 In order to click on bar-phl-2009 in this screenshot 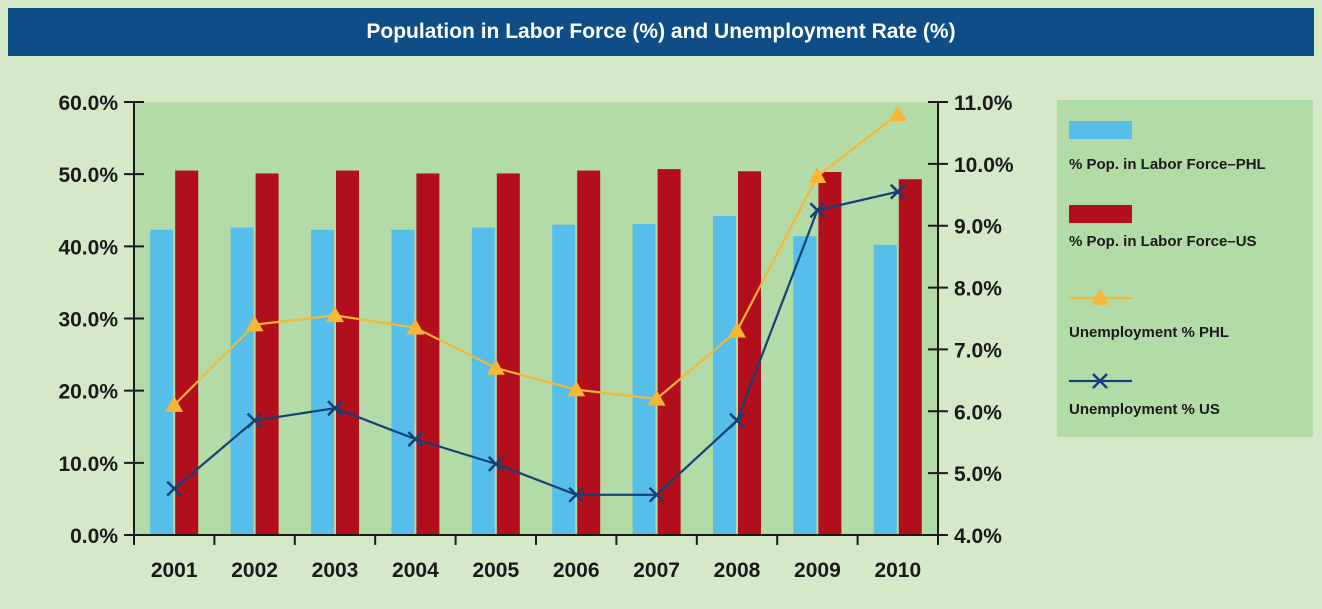, I will do `click(805, 386)`.